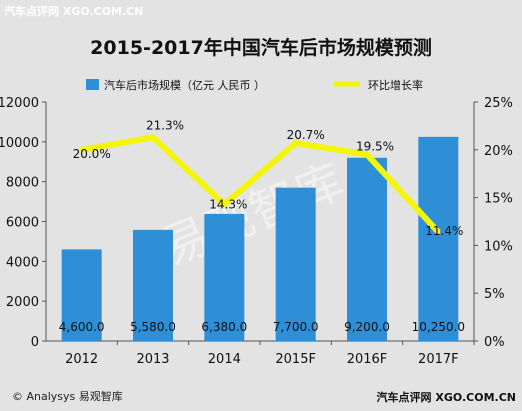 The height and width of the screenshot is (411, 522). What do you see at coordinates (82, 327) in the screenshot?
I see `bar-value-label: 4,600.0` at bounding box center [82, 327].